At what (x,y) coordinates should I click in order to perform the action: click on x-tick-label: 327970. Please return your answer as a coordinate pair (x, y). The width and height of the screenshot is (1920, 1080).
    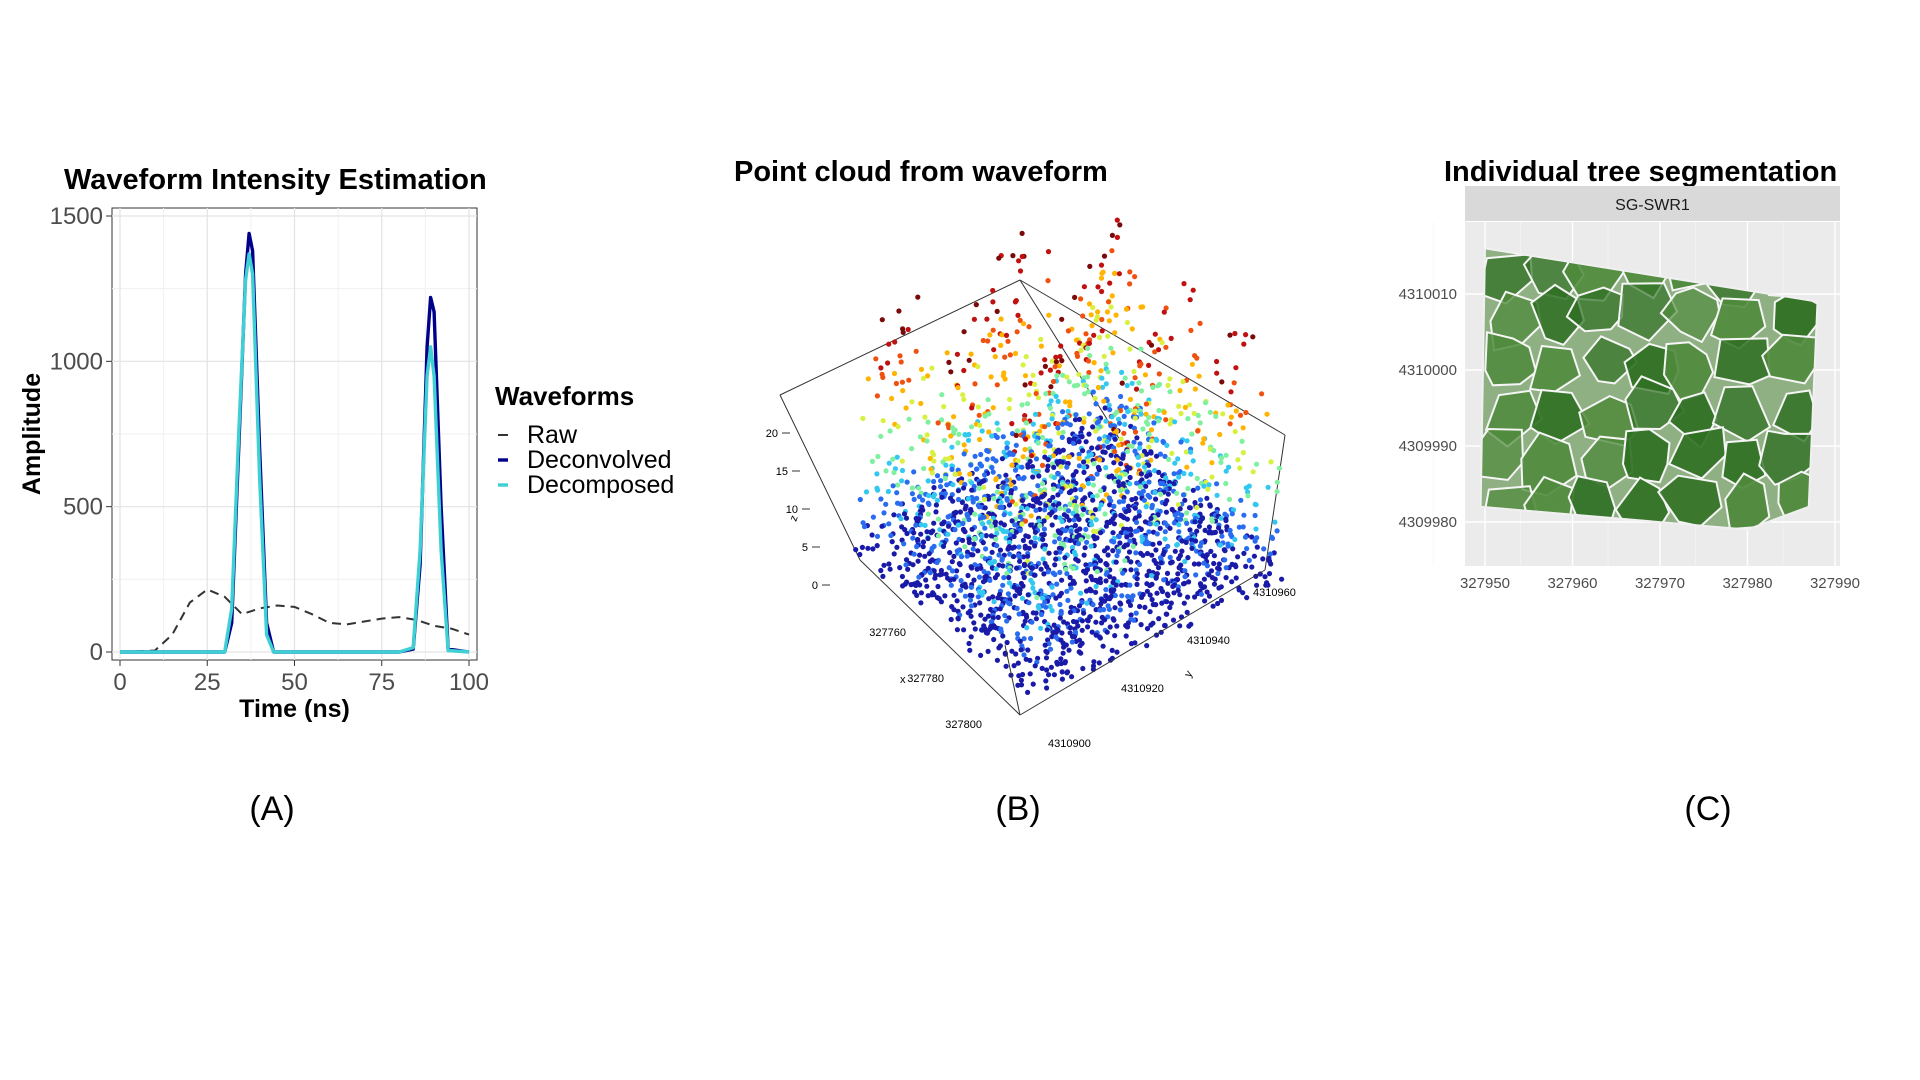
    Looking at the image, I should click on (1660, 583).